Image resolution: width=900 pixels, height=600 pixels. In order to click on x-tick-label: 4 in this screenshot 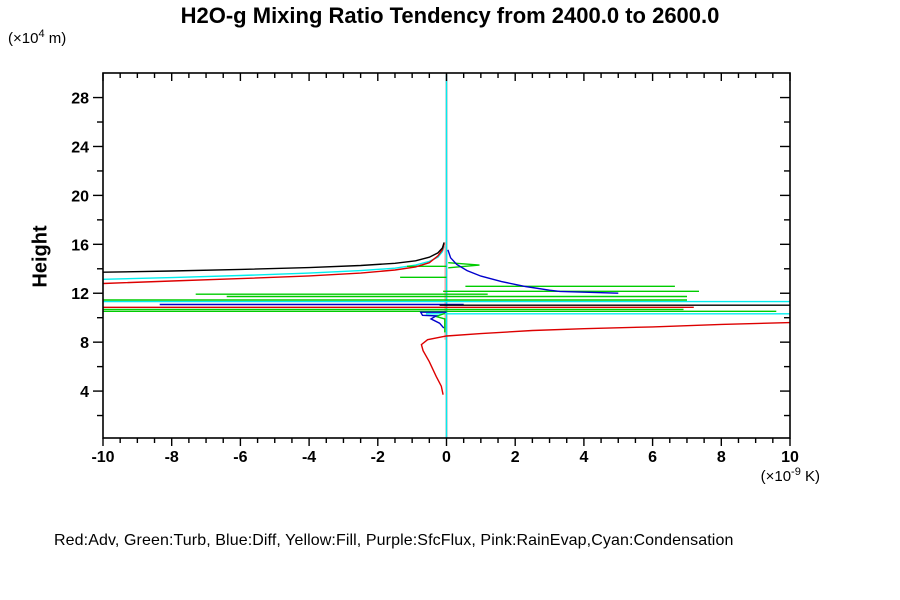, I will do `click(583, 457)`.